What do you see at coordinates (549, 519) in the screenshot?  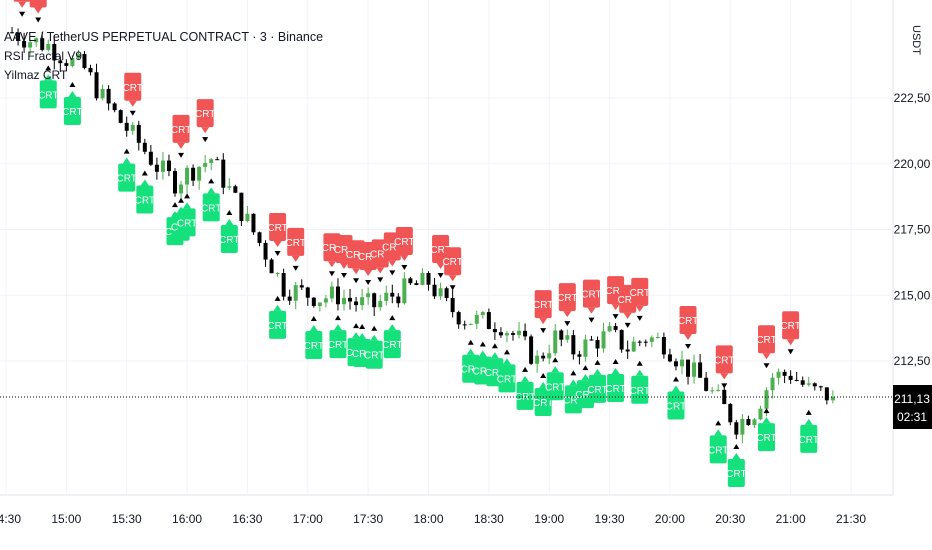 I see `time-tick-label: 19:00` at bounding box center [549, 519].